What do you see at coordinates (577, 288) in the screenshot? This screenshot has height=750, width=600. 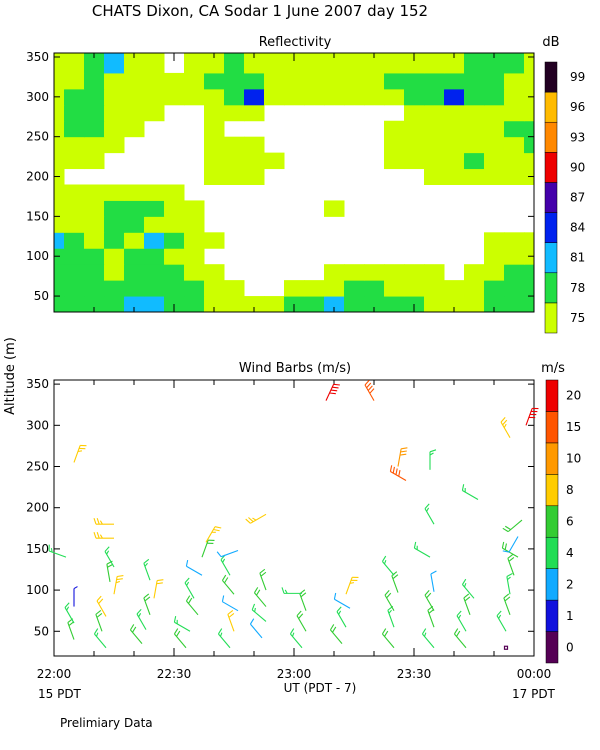 I see `reflectivity-colorbar-label: 78` at bounding box center [577, 288].